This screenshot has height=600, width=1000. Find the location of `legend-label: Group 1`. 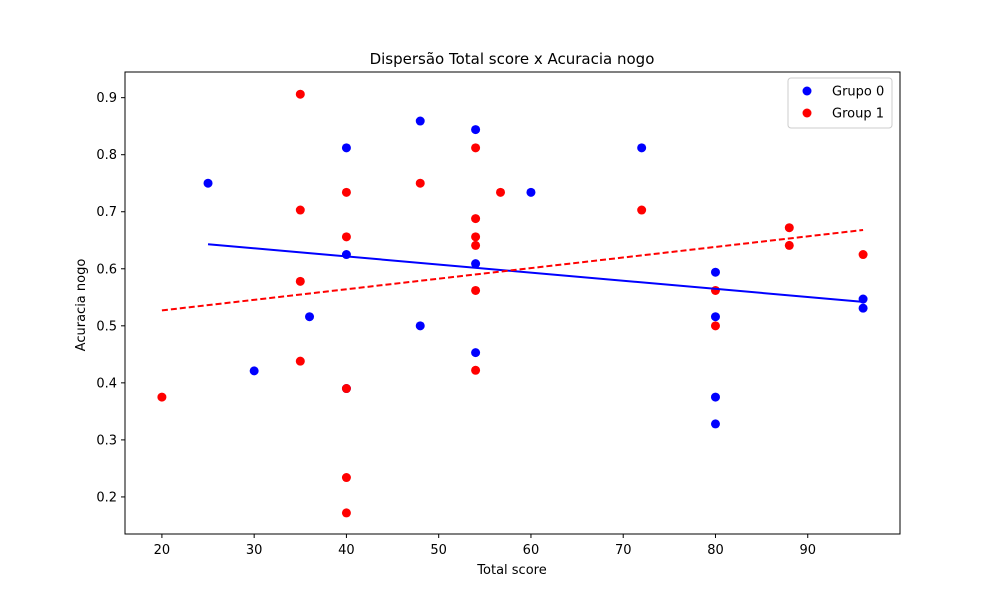

legend-label: Group 1 is located at coordinates (858, 114).